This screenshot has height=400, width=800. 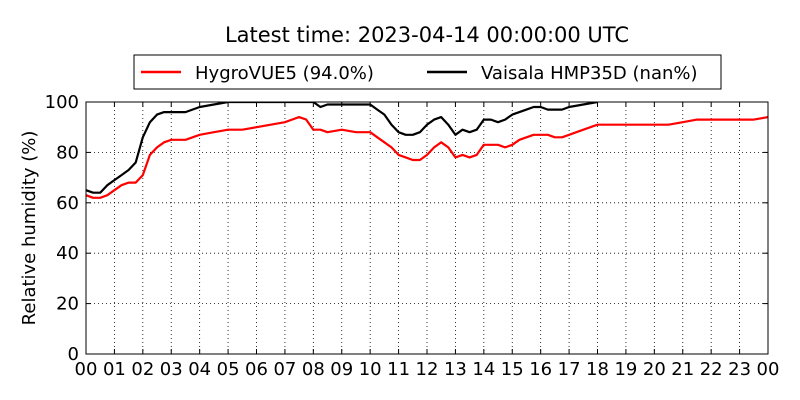 I want to click on x-tick-label: 18, so click(x=597, y=369).